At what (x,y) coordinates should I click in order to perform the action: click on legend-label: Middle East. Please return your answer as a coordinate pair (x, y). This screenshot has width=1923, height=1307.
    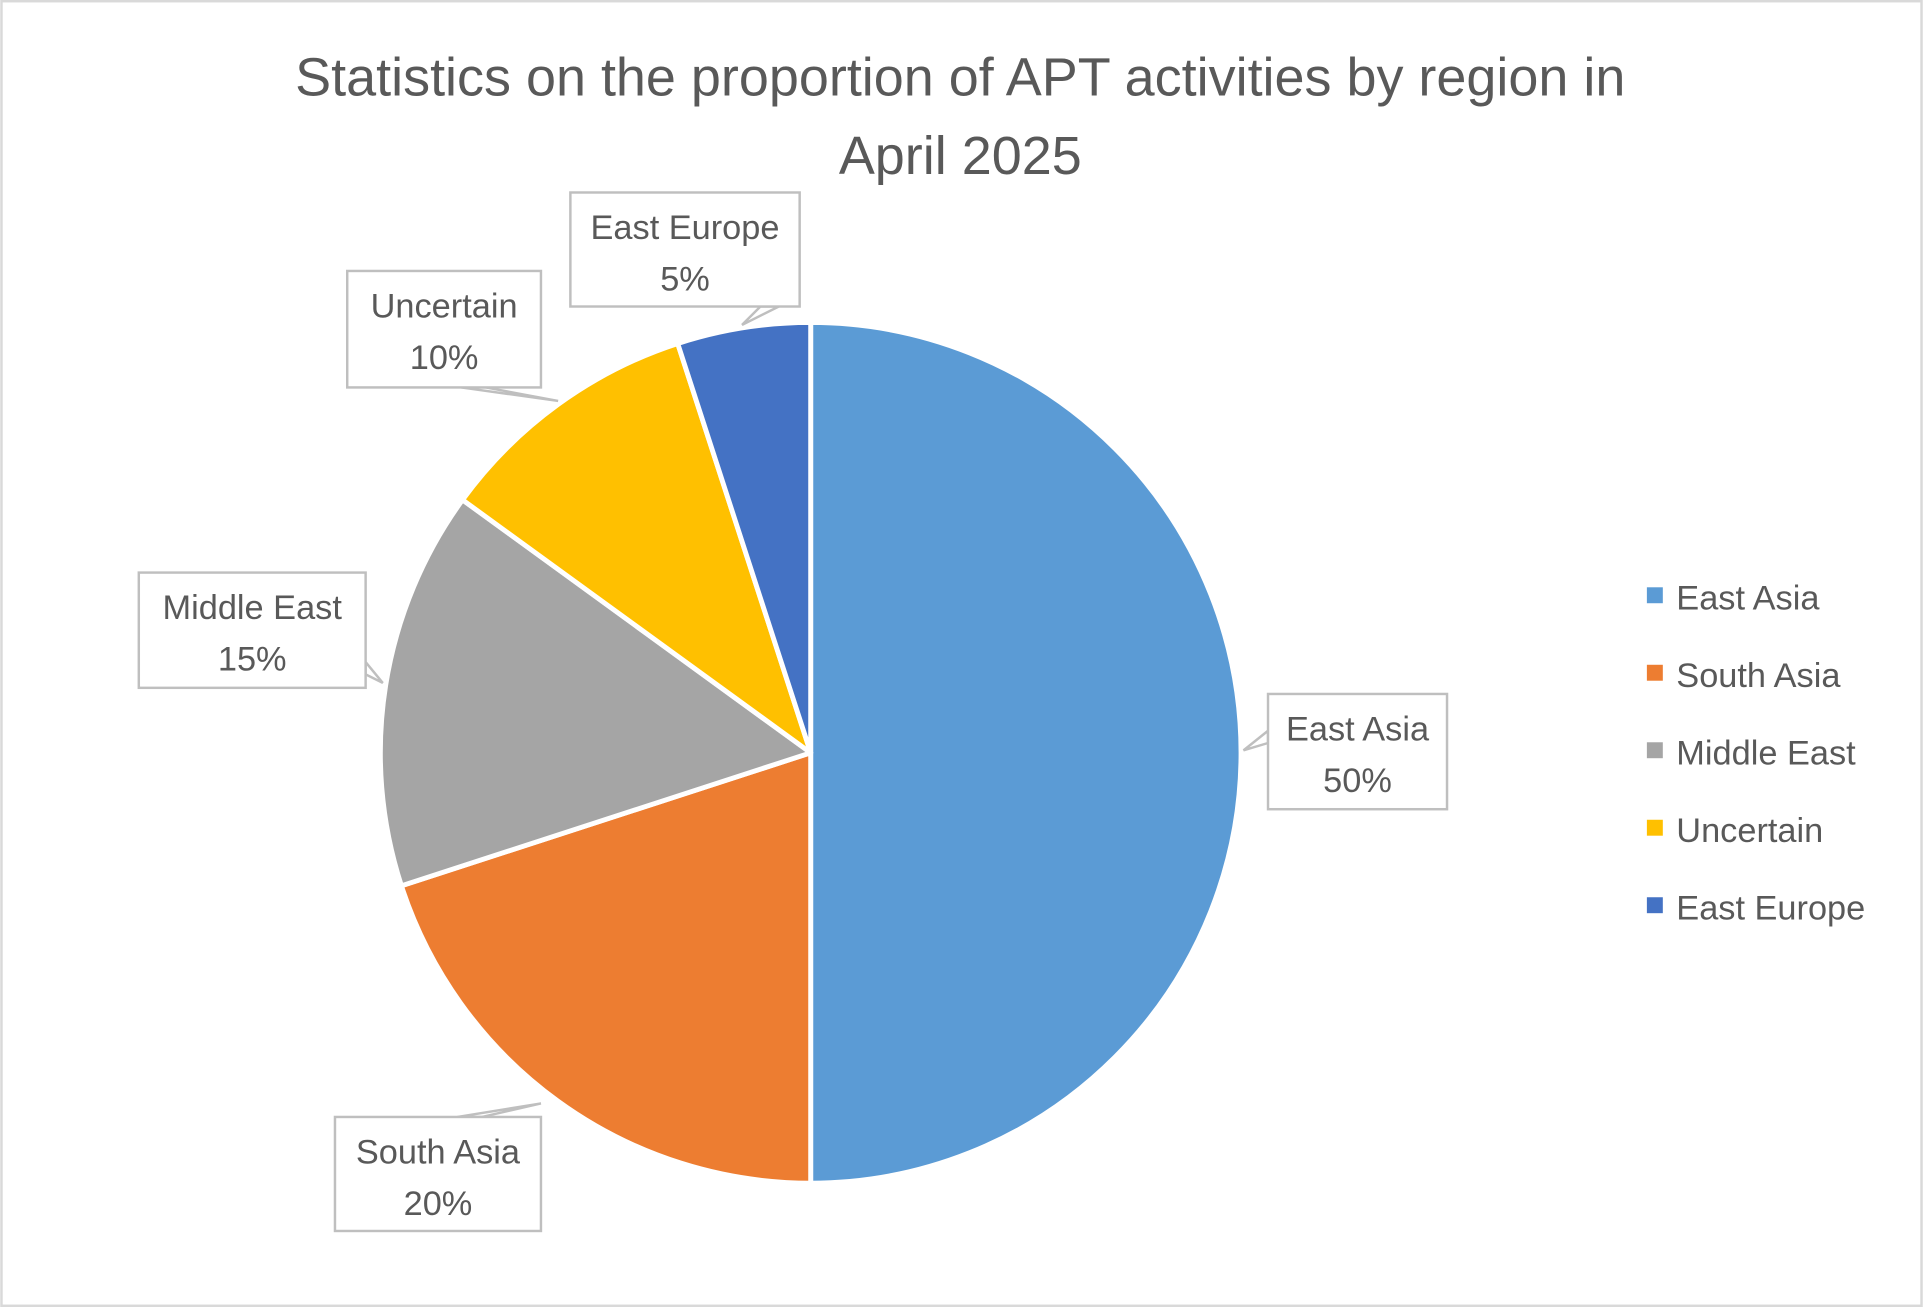
    Looking at the image, I should click on (1766, 753).